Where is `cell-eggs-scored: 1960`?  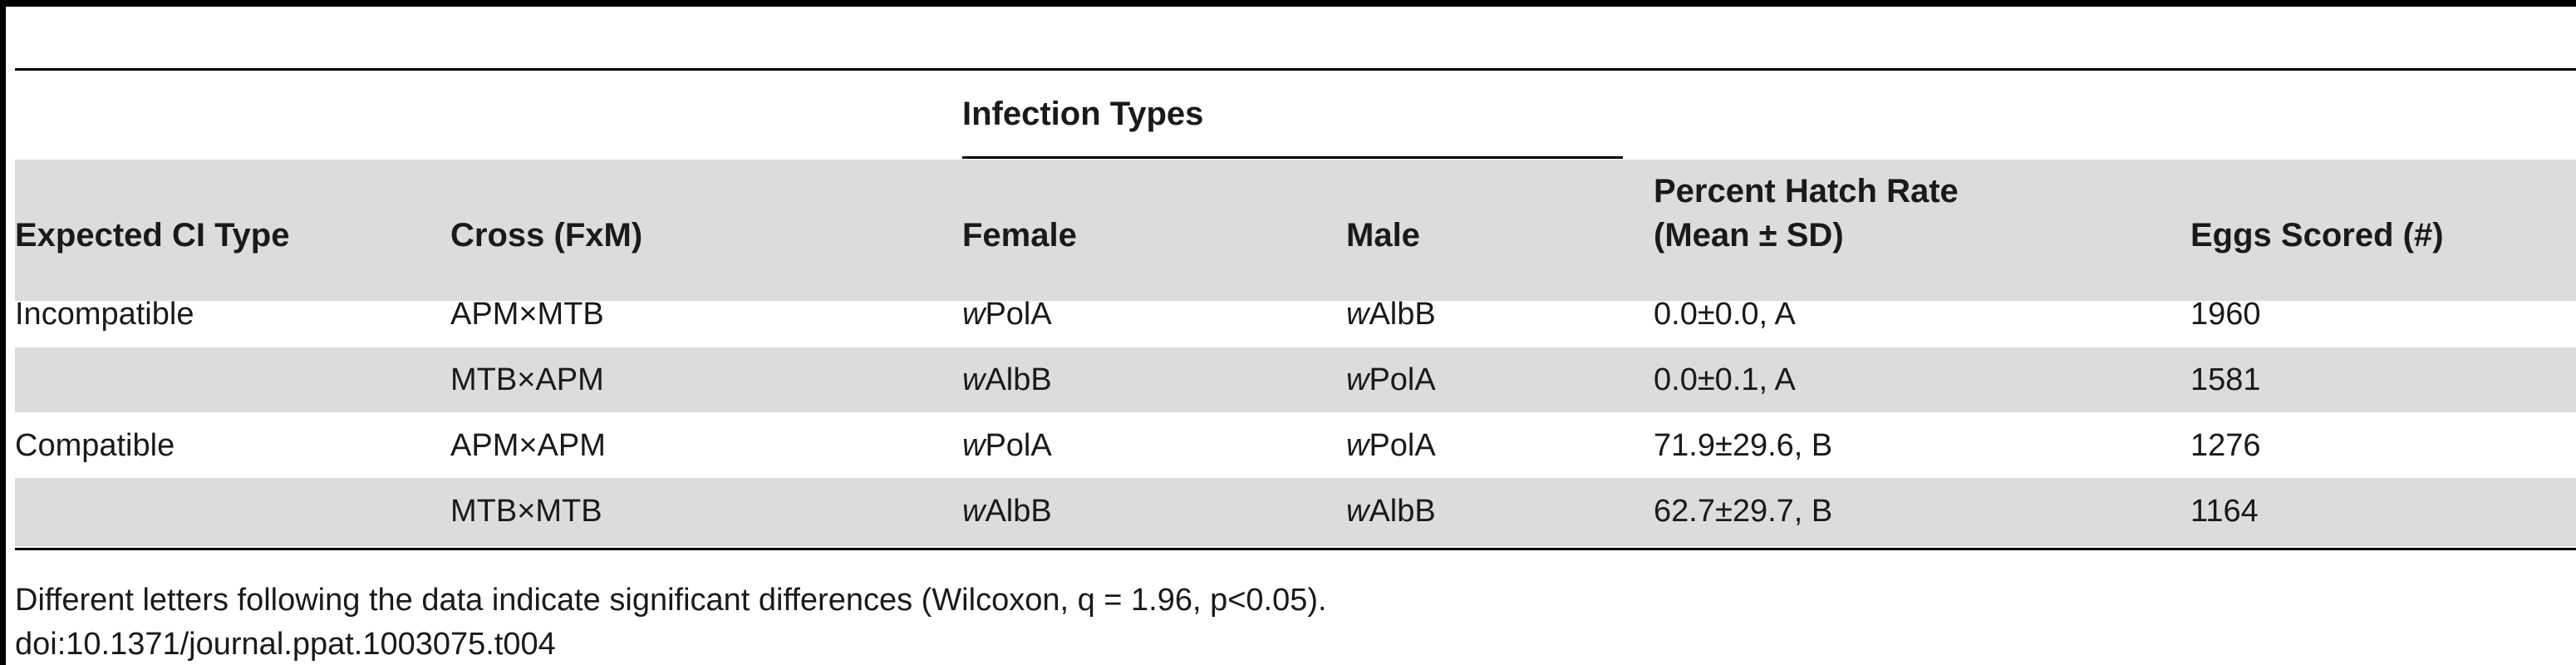 cell-eggs-scored: 1960 is located at coordinates (2225, 314).